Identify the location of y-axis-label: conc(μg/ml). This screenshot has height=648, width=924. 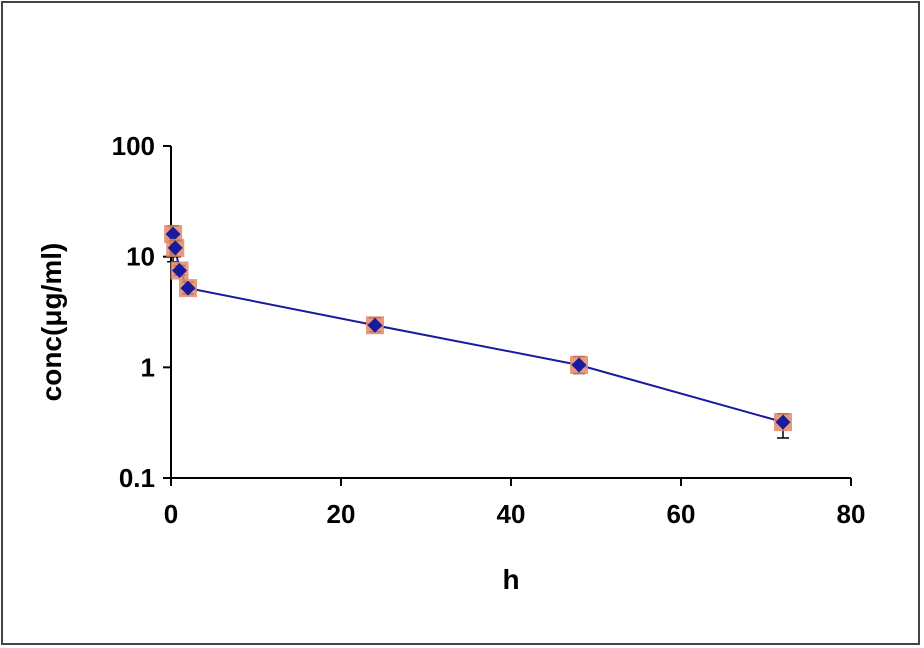
(51, 322).